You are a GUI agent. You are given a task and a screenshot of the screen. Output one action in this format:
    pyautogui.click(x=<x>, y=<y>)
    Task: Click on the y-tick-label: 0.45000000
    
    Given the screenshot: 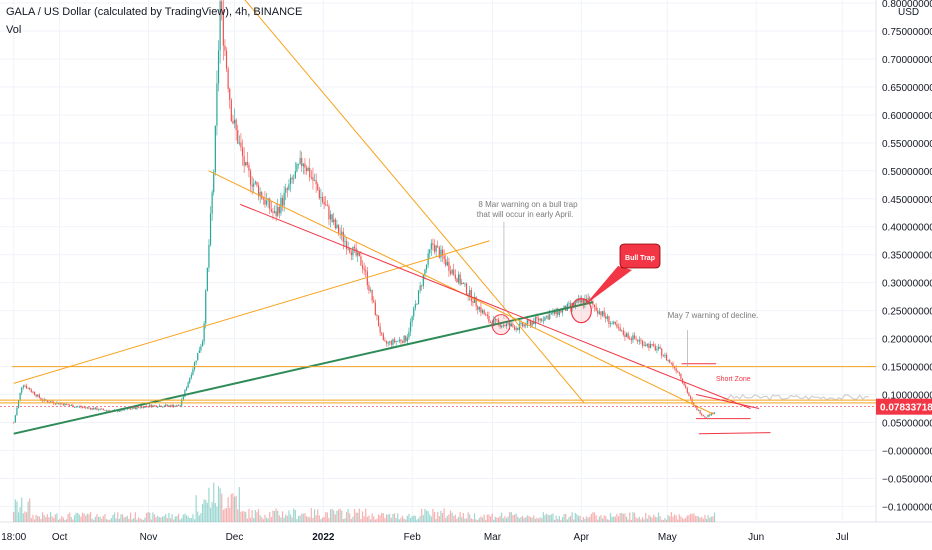 What is the action you would take?
    pyautogui.click(x=907, y=200)
    